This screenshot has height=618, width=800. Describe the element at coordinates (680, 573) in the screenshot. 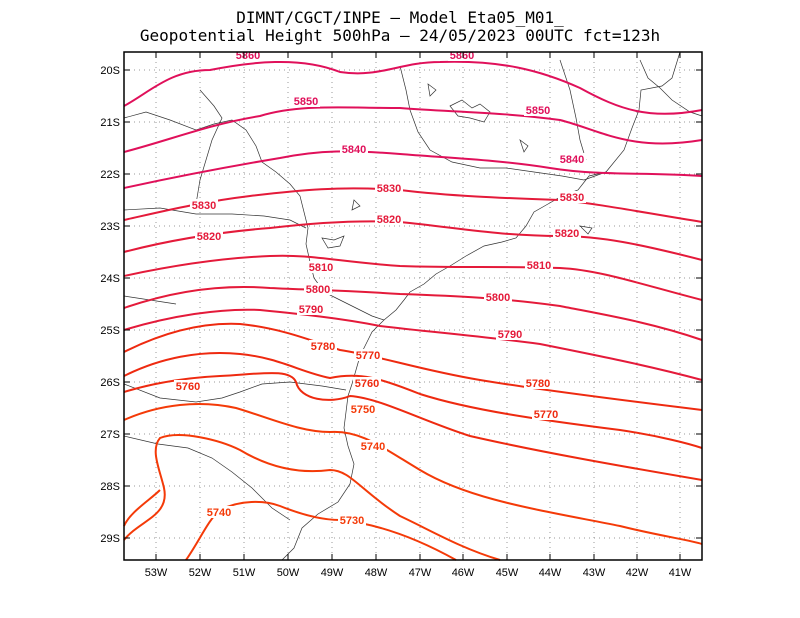

I see `lon-tick-label: 41W` at that location.